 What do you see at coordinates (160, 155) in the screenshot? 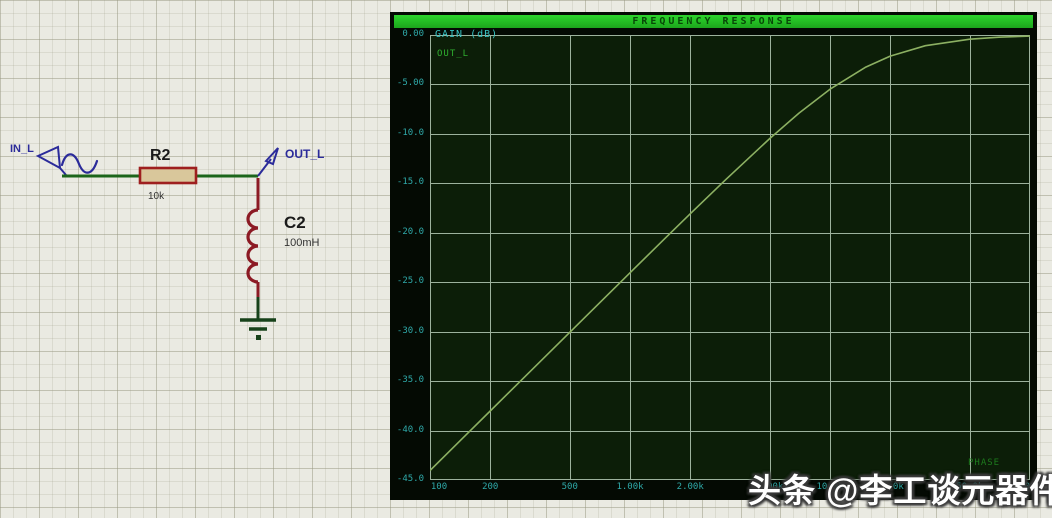
I see `resistor-ref-label: R2` at bounding box center [160, 155].